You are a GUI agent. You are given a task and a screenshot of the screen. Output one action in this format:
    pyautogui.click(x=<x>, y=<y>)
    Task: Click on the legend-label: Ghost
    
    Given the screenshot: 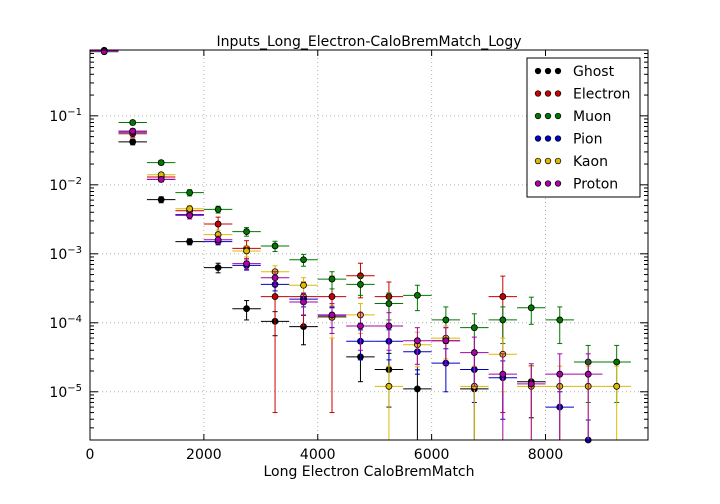 What is the action you would take?
    pyautogui.click(x=594, y=72)
    